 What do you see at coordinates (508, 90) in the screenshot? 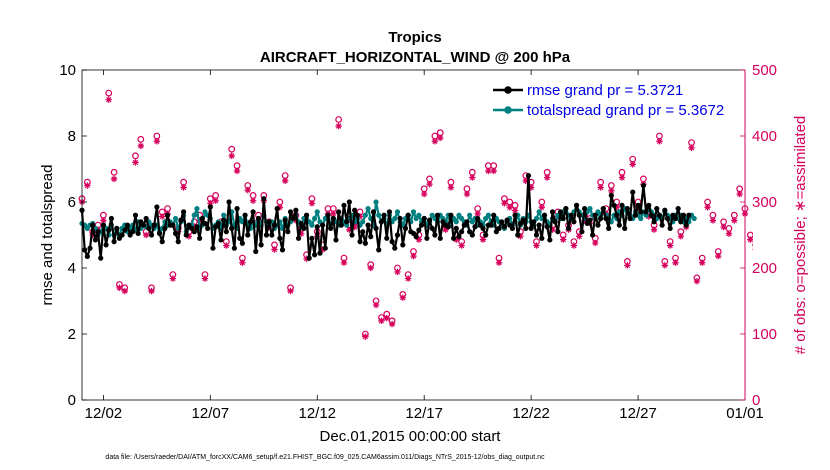
I see `legend-rmse-marker` at bounding box center [508, 90].